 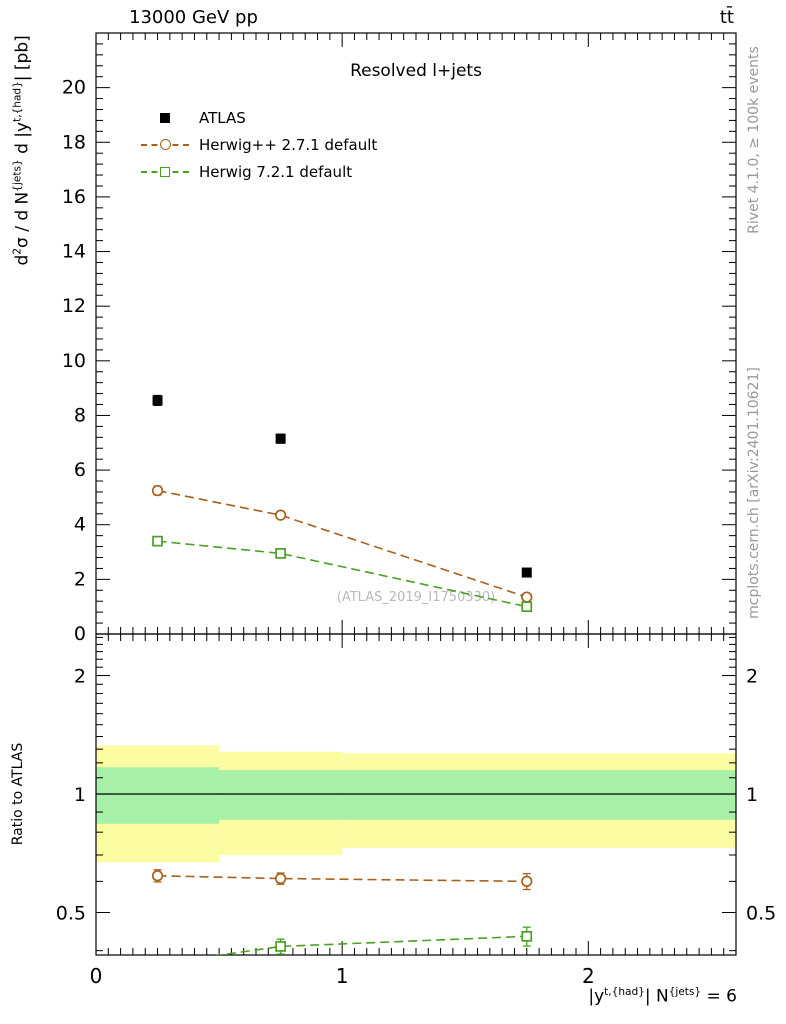 I want to click on svg-text: 4, so click(x=80, y=525).